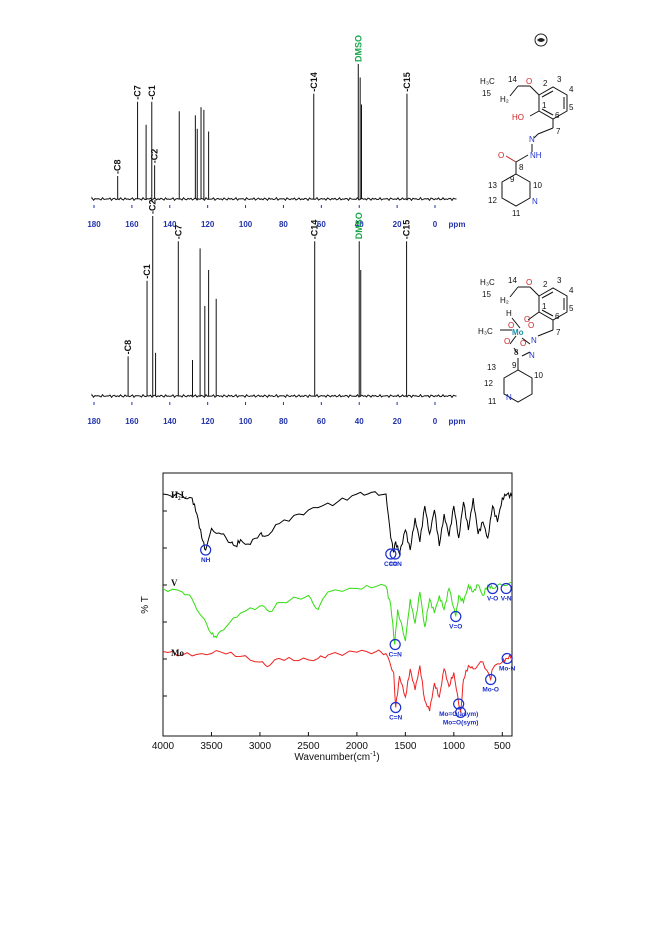 This screenshot has height=936, width=657. Describe the element at coordinates (514, 365) in the screenshot. I see `struct-cx-c9: 9` at that location.